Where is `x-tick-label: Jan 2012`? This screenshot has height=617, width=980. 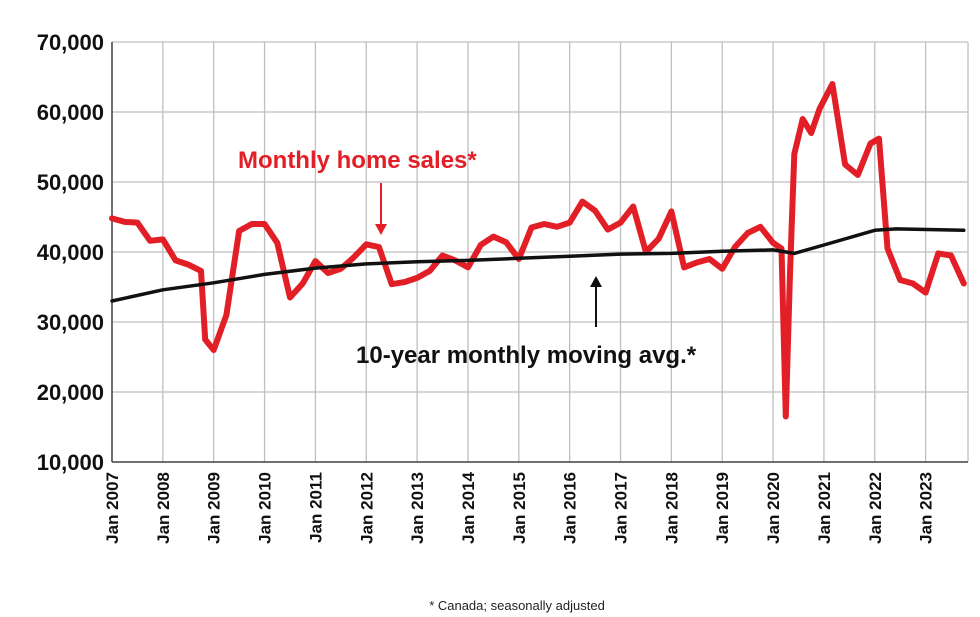
x-tick-label: Jan 2012 is located at coordinates (366, 508).